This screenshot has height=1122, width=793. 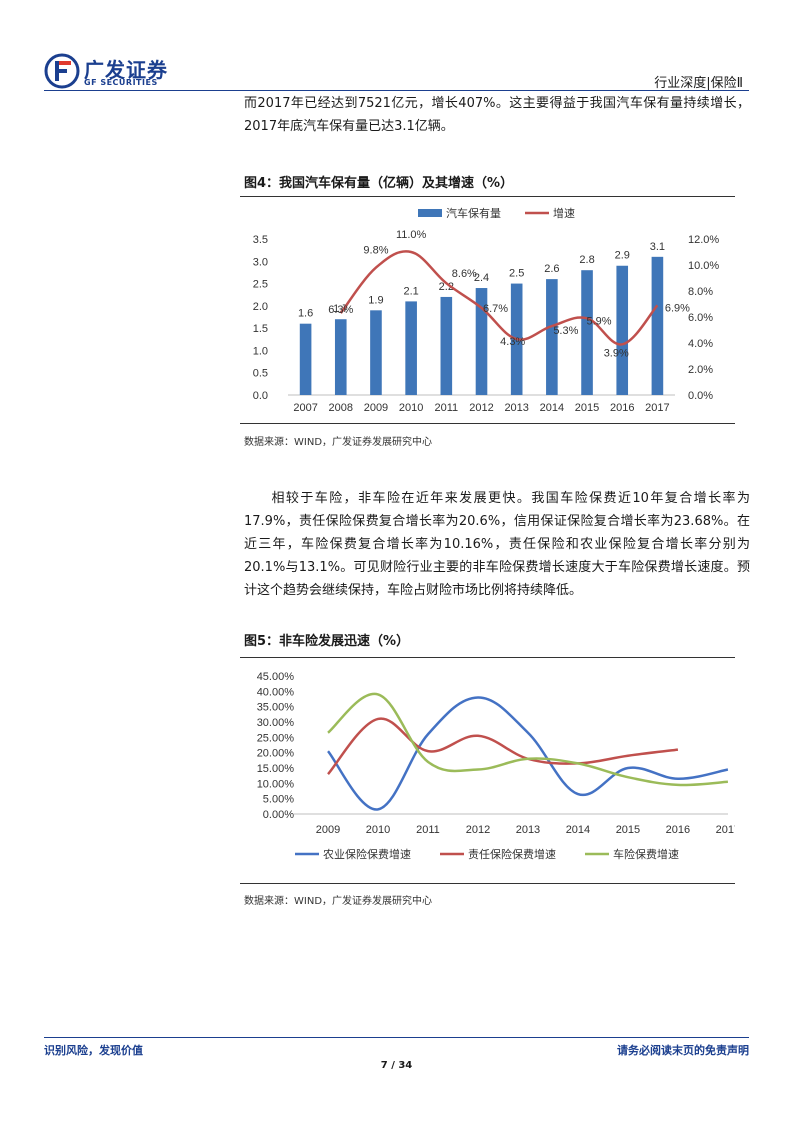 What do you see at coordinates (276, 784) in the screenshot?
I see `y-tick-label: 10.00%` at bounding box center [276, 784].